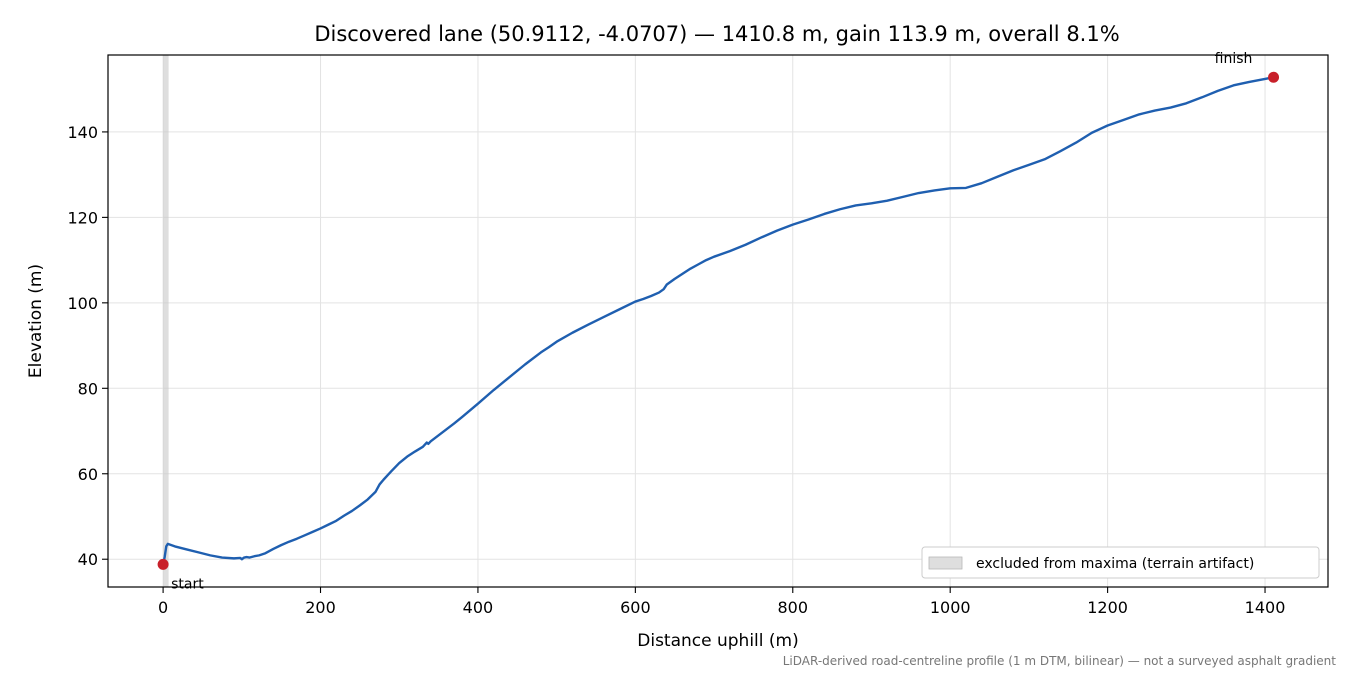  Describe the element at coordinates (163, 607) in the screenshot. I see `x-tick-label: 0` at that location.